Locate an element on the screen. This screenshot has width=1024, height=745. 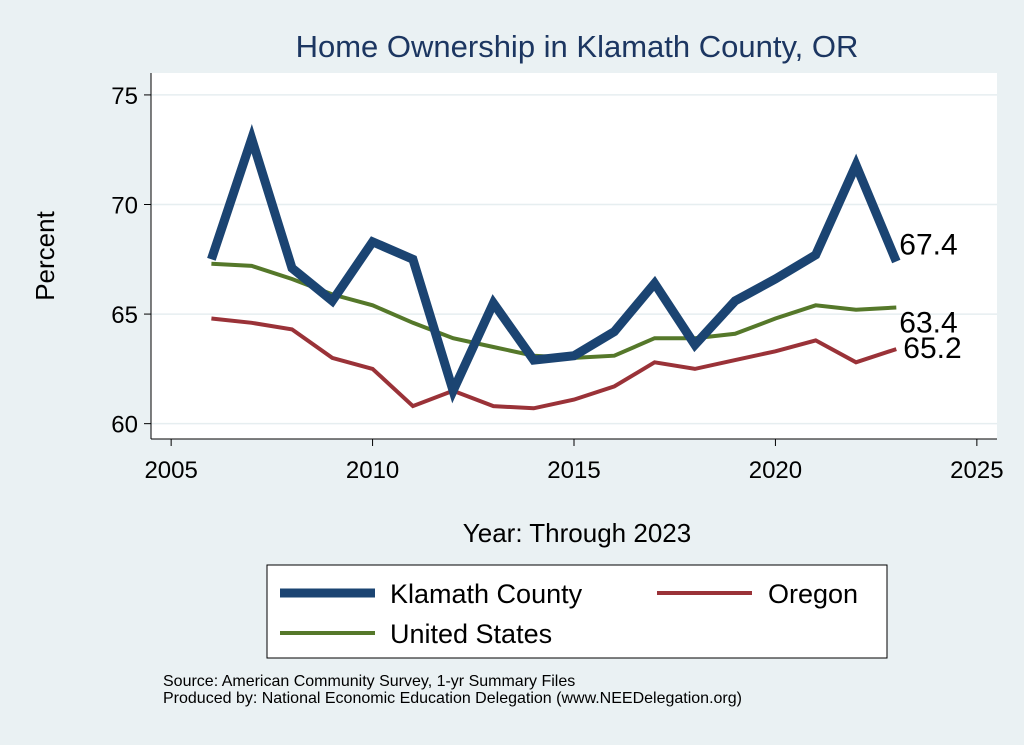
legend-label-oregon: Oregon is located at coordinates (813, 594).